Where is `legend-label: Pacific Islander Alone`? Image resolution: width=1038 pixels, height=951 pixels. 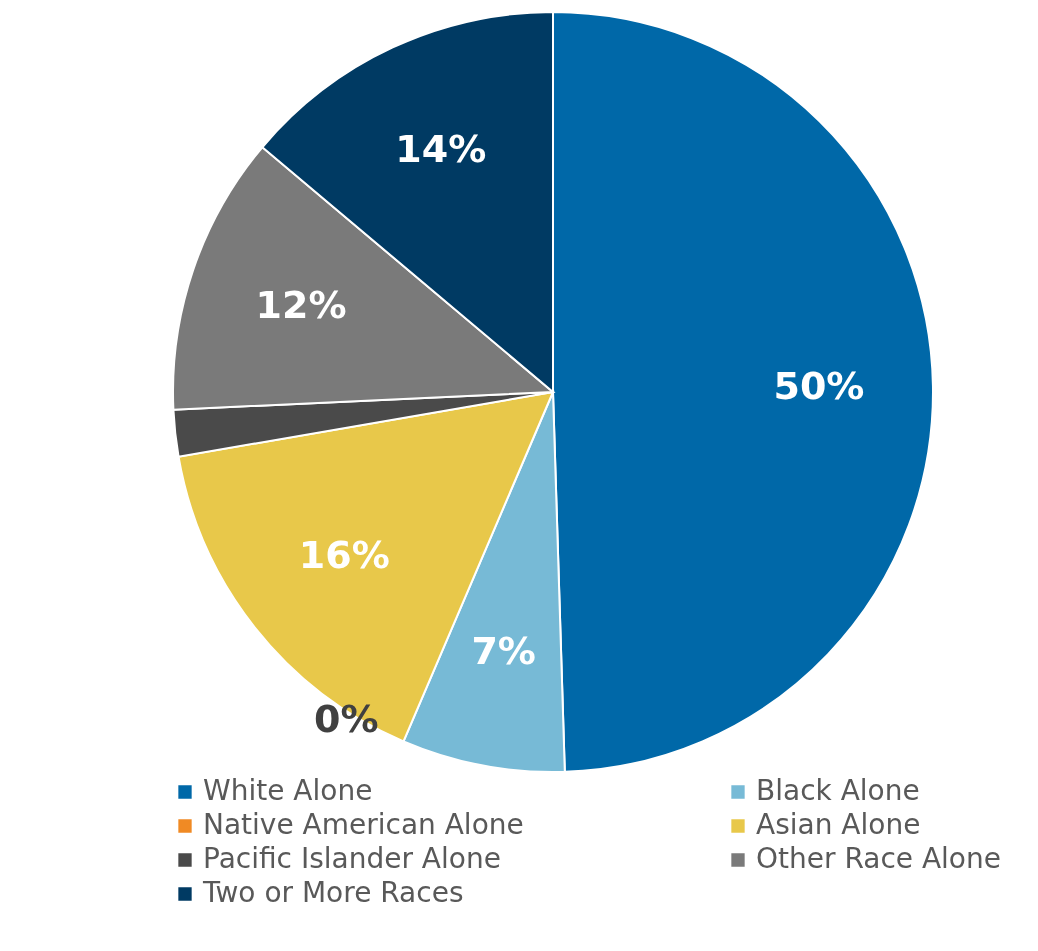 legend-label: Pacific Islander Alone is located at coordinates (352, 858).